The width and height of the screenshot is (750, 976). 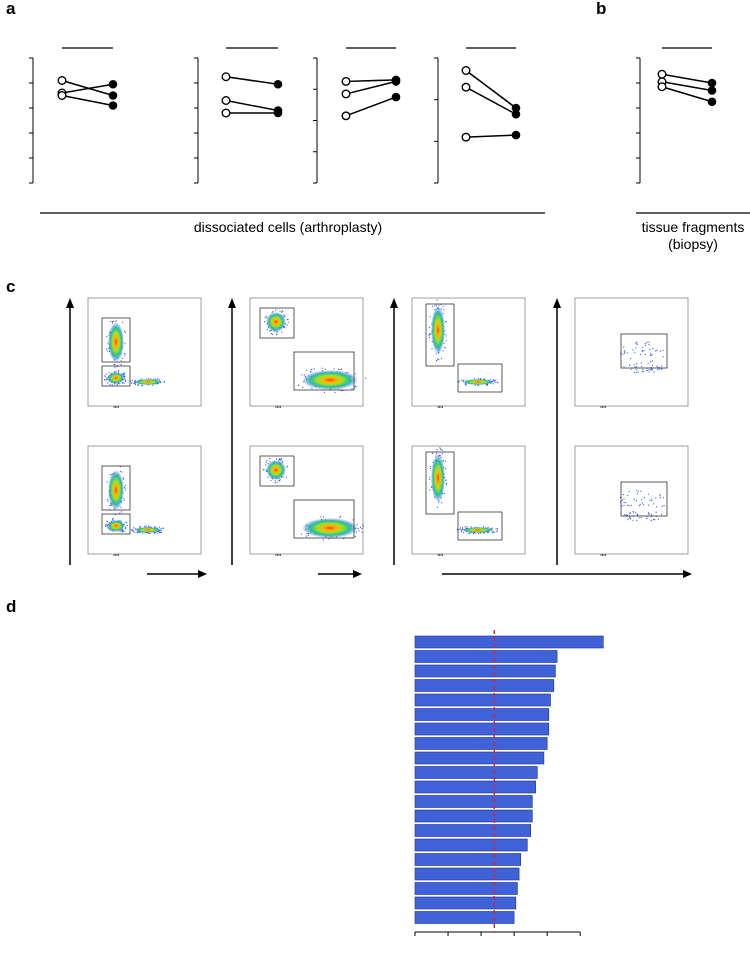 I want to click on frozen-point, so click(x=113, y=95).